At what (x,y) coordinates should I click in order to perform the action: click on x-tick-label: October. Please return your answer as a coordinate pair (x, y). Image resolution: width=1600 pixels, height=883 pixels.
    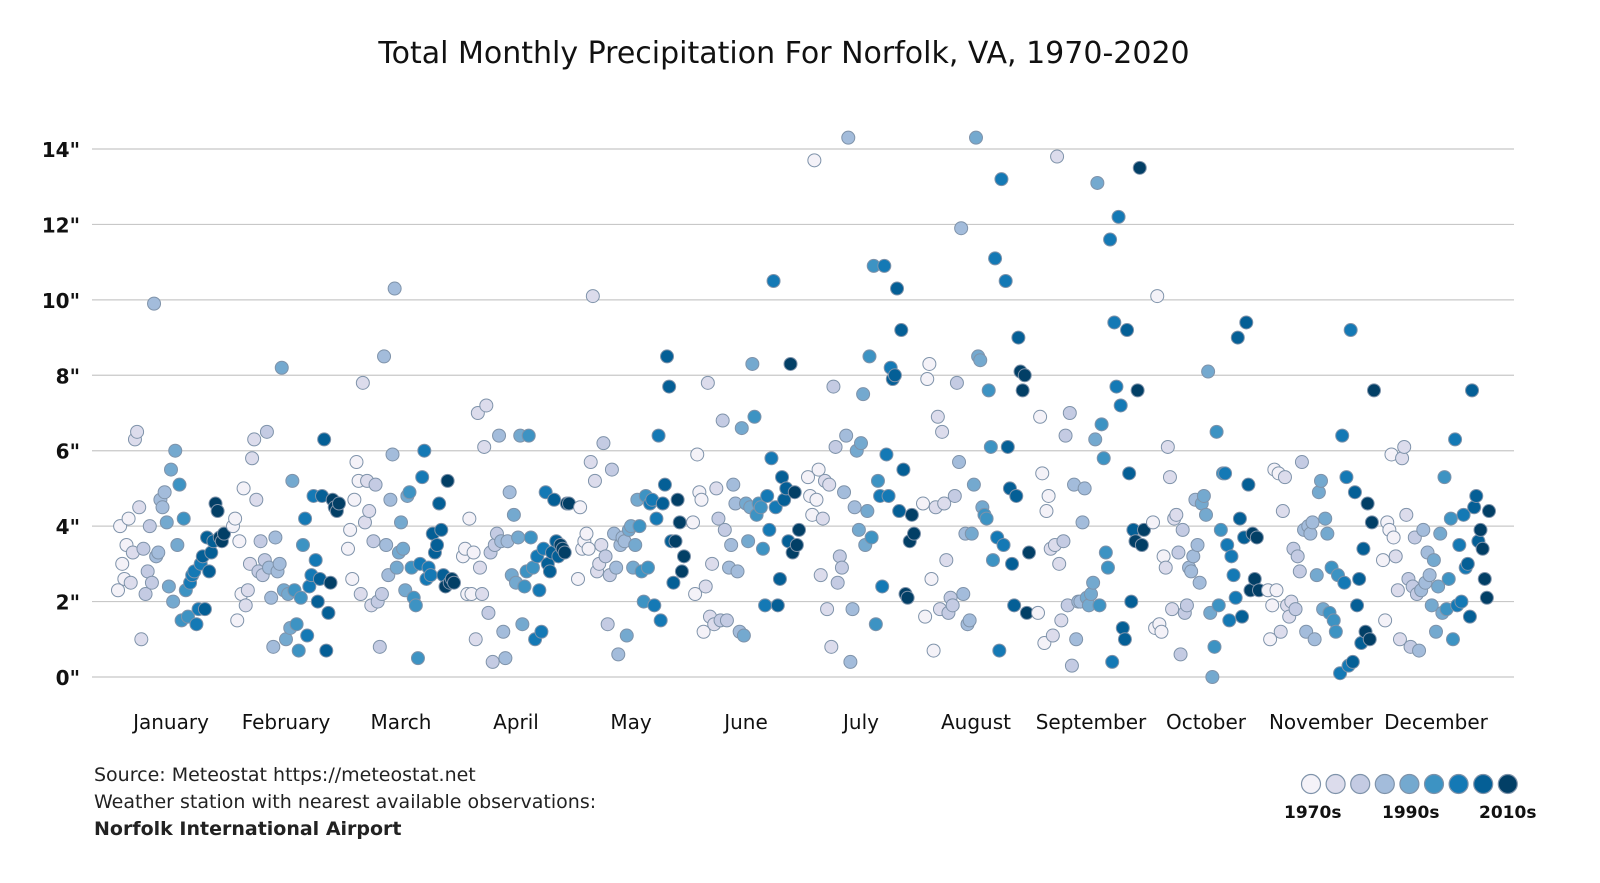
    Looking at the image, I should click on (1206, 722).